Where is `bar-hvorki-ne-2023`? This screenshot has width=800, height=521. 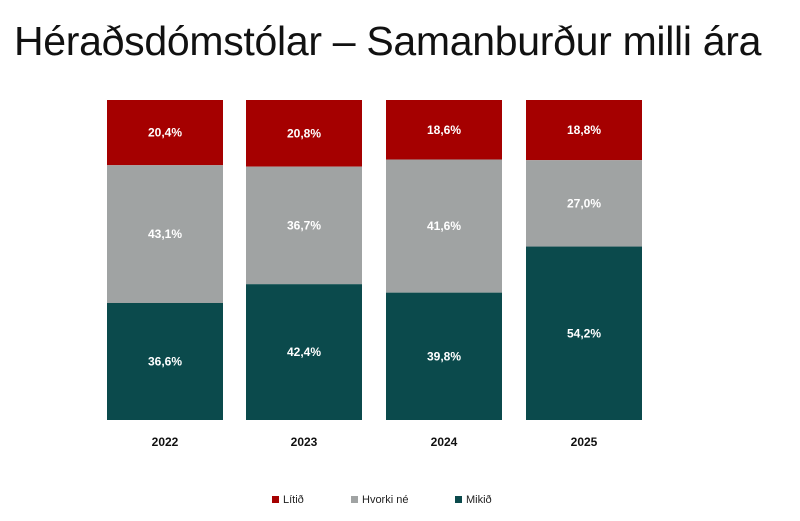
bar-hvorki-ne-2023 is located at coordinates (304, 225).